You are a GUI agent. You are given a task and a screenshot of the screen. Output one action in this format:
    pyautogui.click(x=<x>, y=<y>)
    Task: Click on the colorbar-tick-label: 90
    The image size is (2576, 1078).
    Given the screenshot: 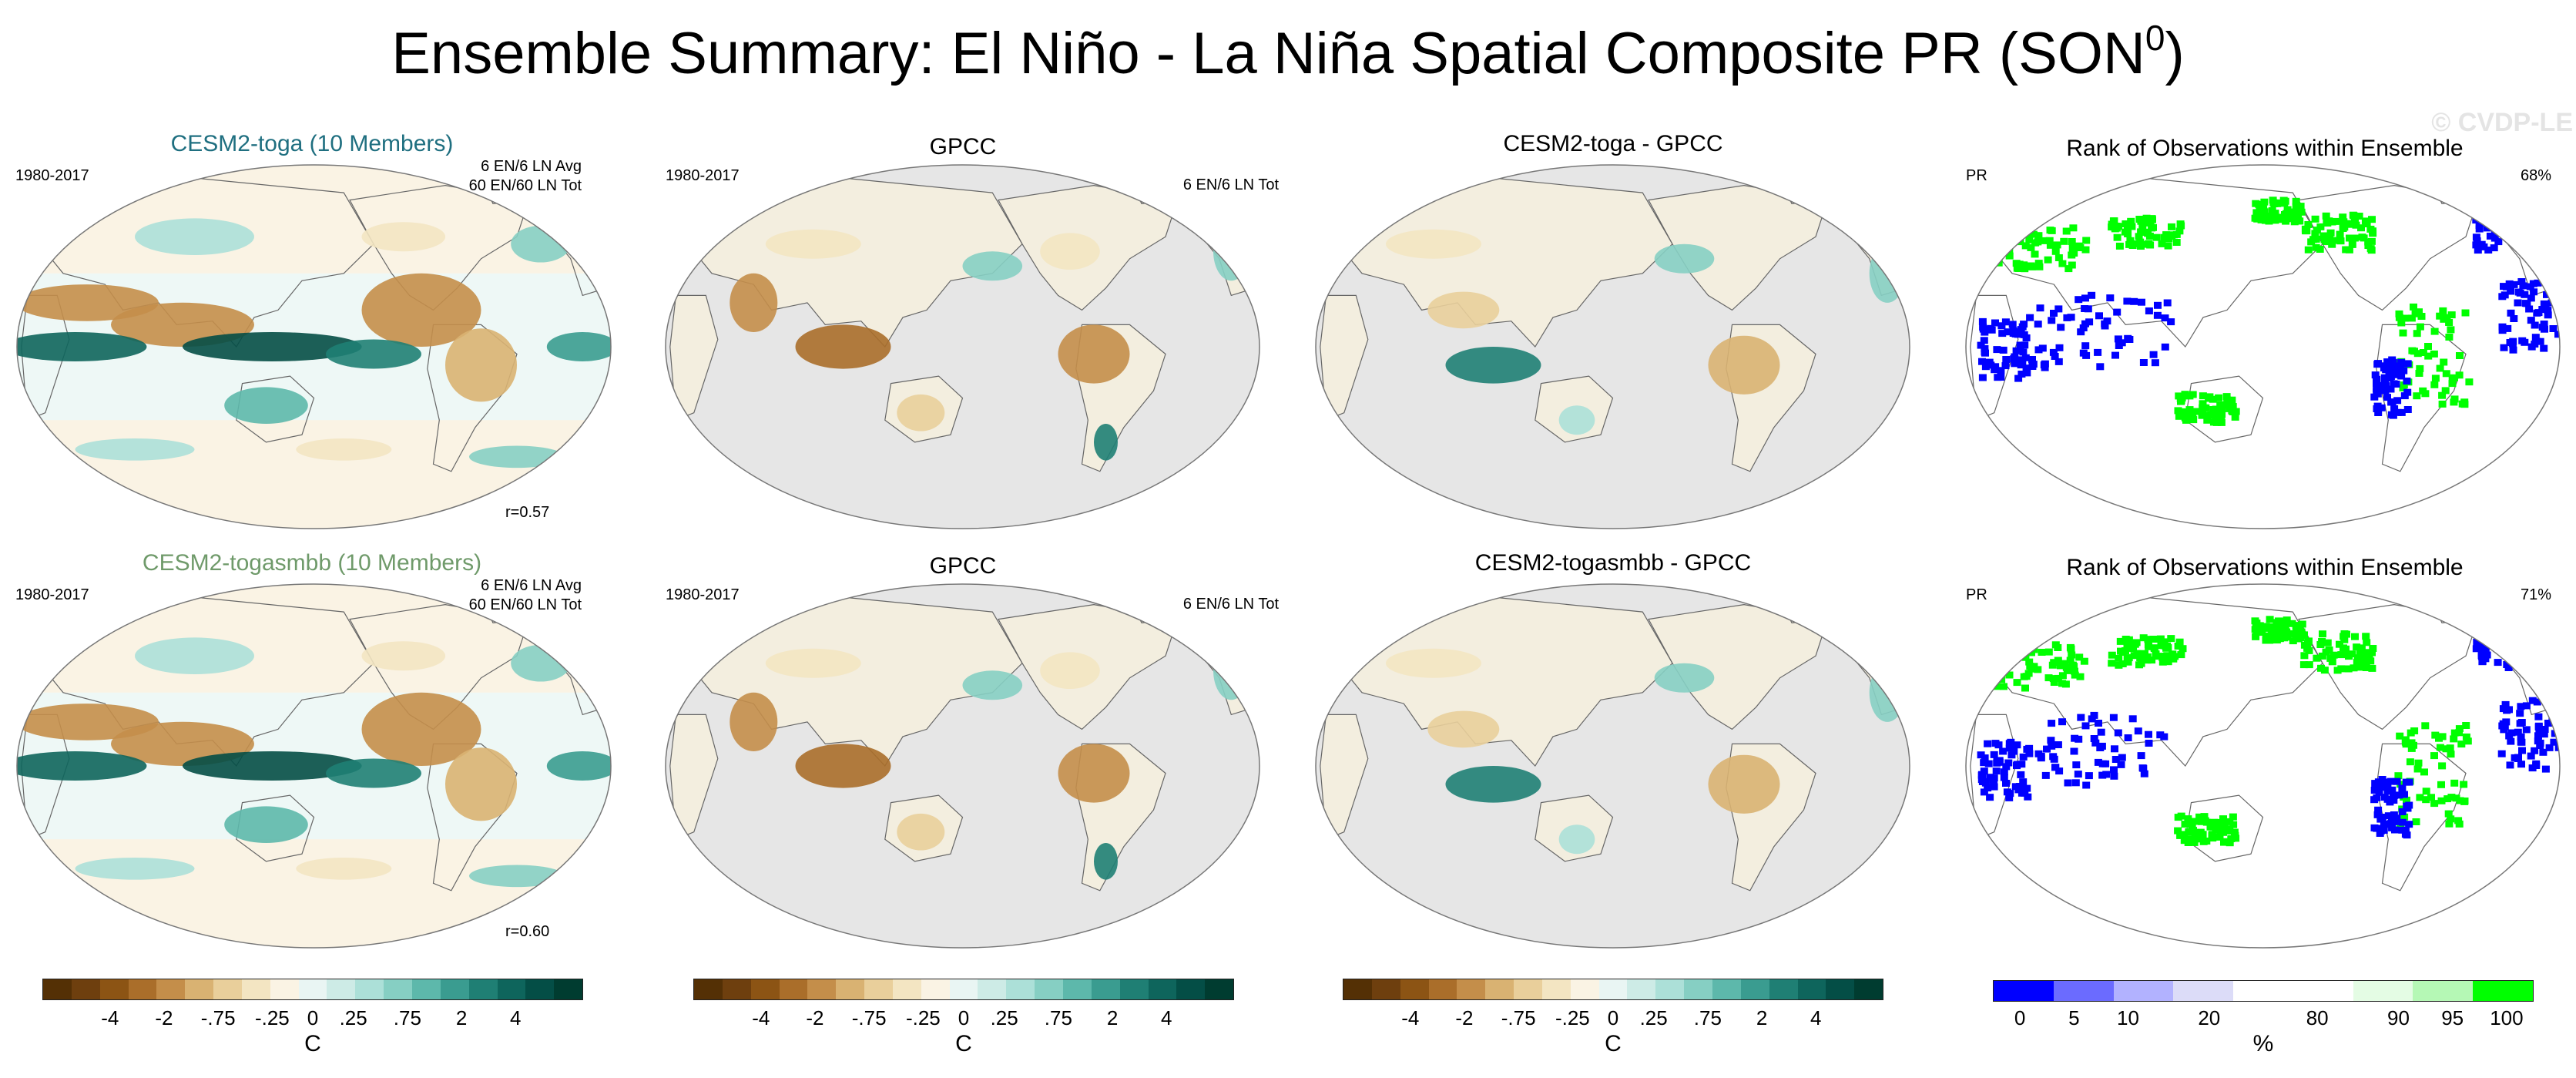 What is the action you would take?
    pyautogui.click(x=2398, y=1017)
    